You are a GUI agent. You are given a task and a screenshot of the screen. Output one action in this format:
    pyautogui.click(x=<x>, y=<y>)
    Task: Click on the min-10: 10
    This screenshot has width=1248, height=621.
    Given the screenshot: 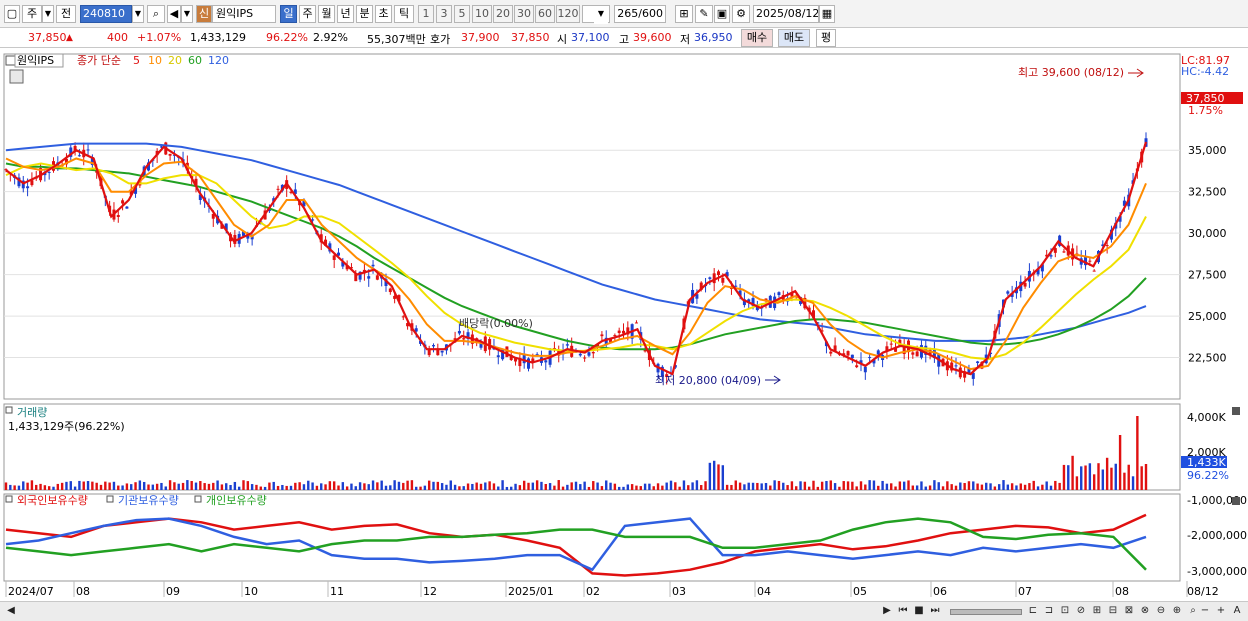 What is the action you would take?
    pyautogui.click(x=482, y=14)
    